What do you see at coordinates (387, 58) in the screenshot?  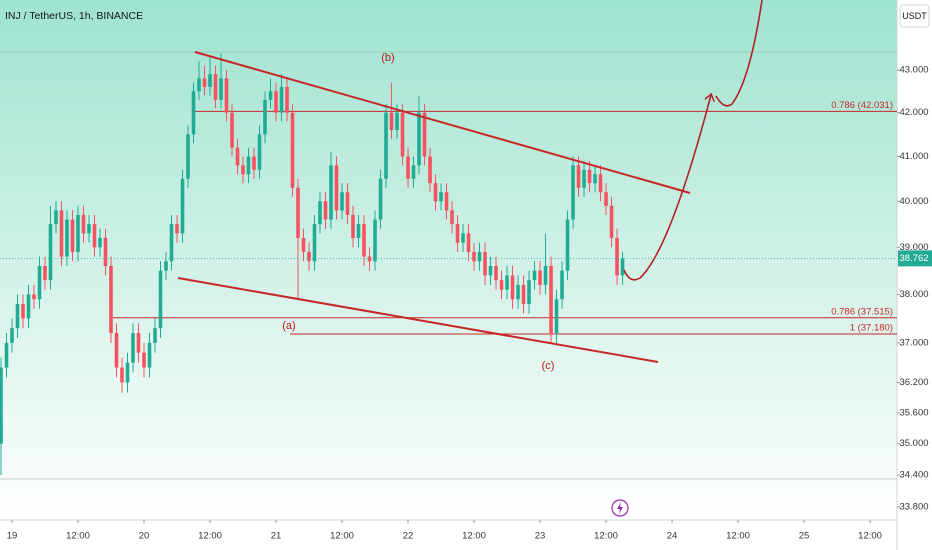 I see `wave-label: (b)` at bounding box center [387, 58].